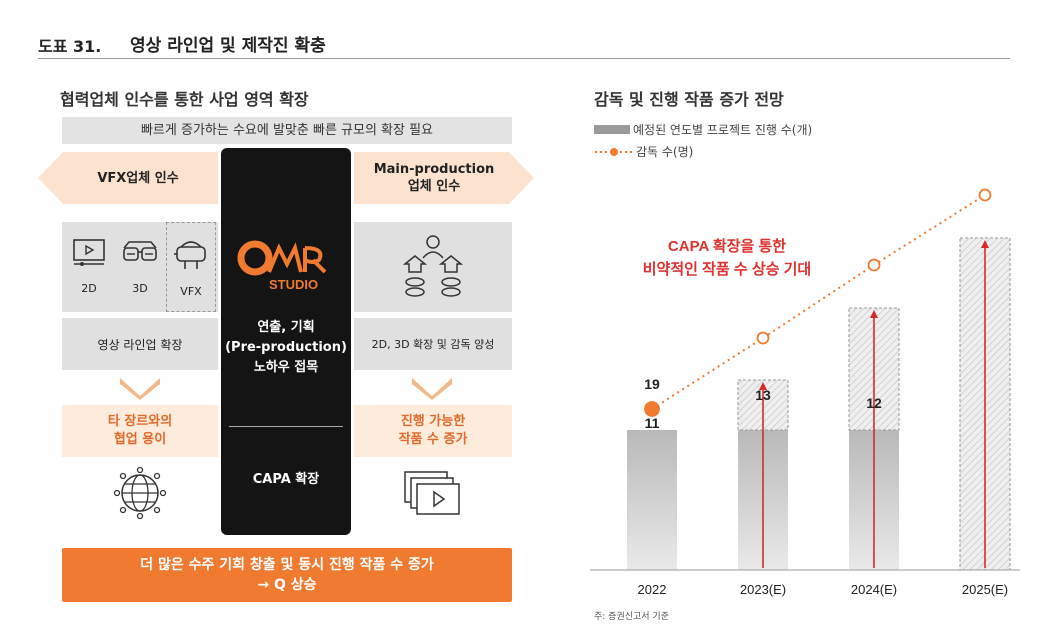  Describe the element at coordinates (140, 288) in the screenshot. I see `format-3d-label: 3D` at that location.